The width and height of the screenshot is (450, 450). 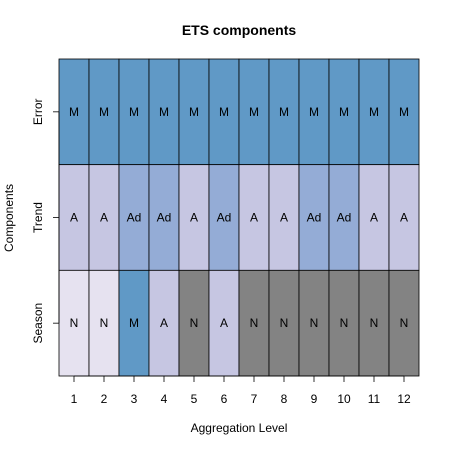 What do you see at coordinates (374, 112) in the screenshot?
I see `cell-label-error-11: M` at bounding box center [374, 112].